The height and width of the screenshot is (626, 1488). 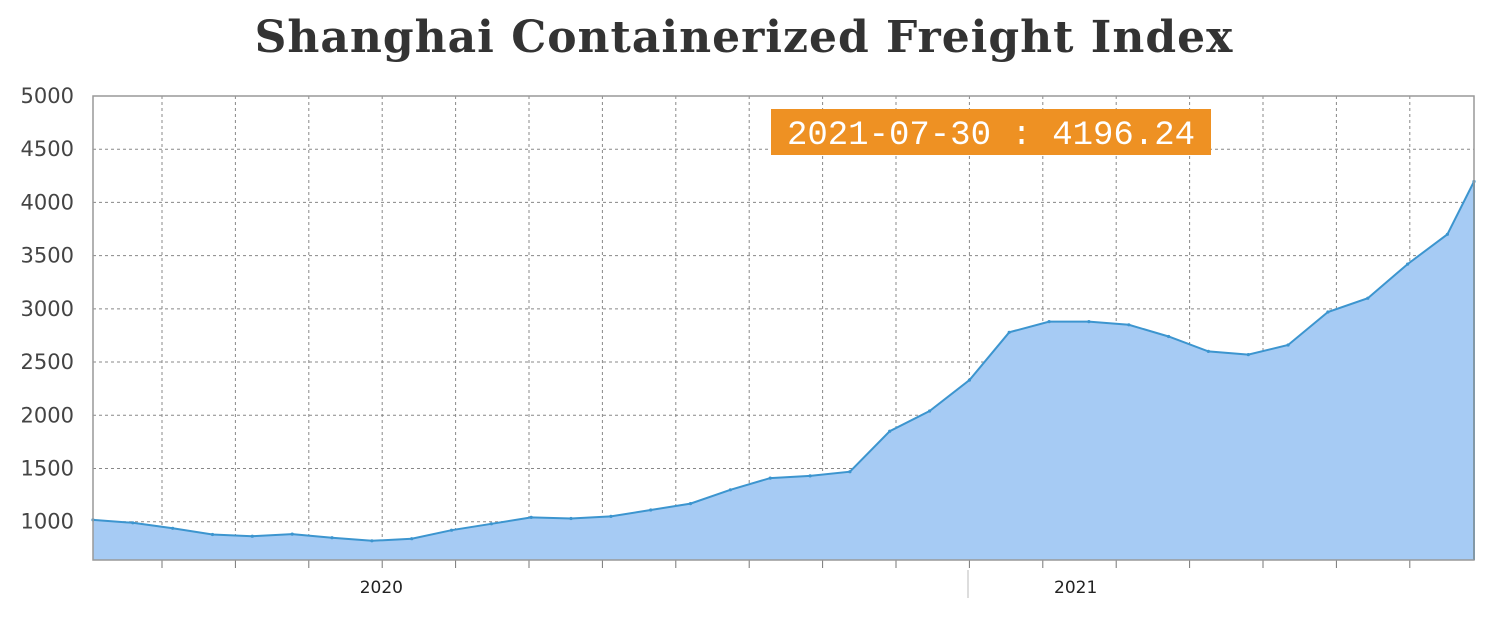 I want to click on y-tick-label: 2000, so click(x=47, y=415).